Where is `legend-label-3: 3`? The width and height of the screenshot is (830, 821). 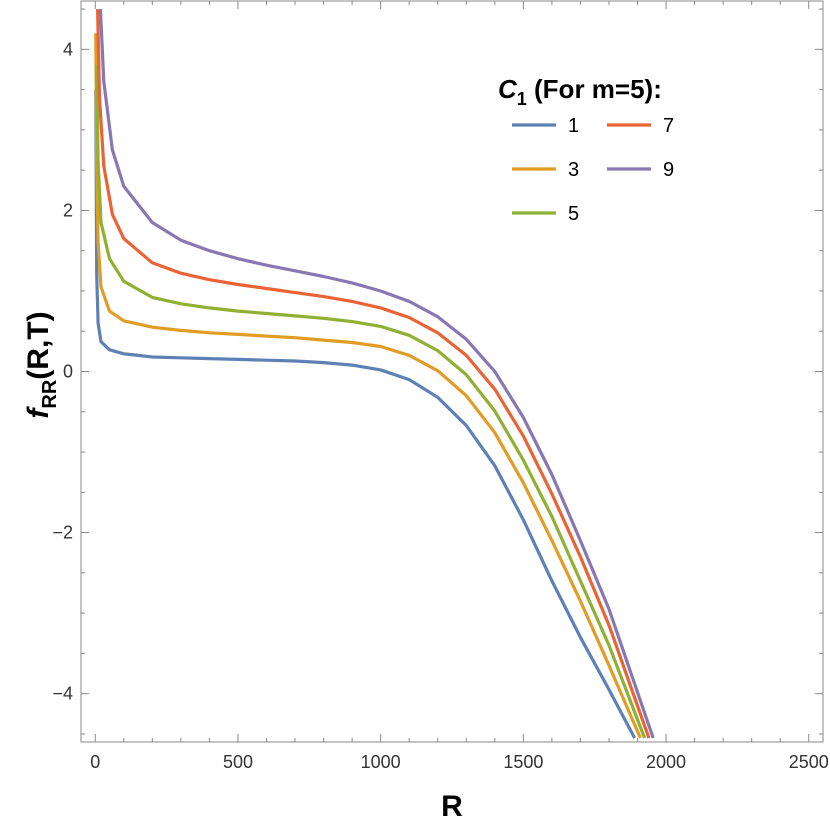
legend-label-3: 3 is located at coordinates (573, 170).